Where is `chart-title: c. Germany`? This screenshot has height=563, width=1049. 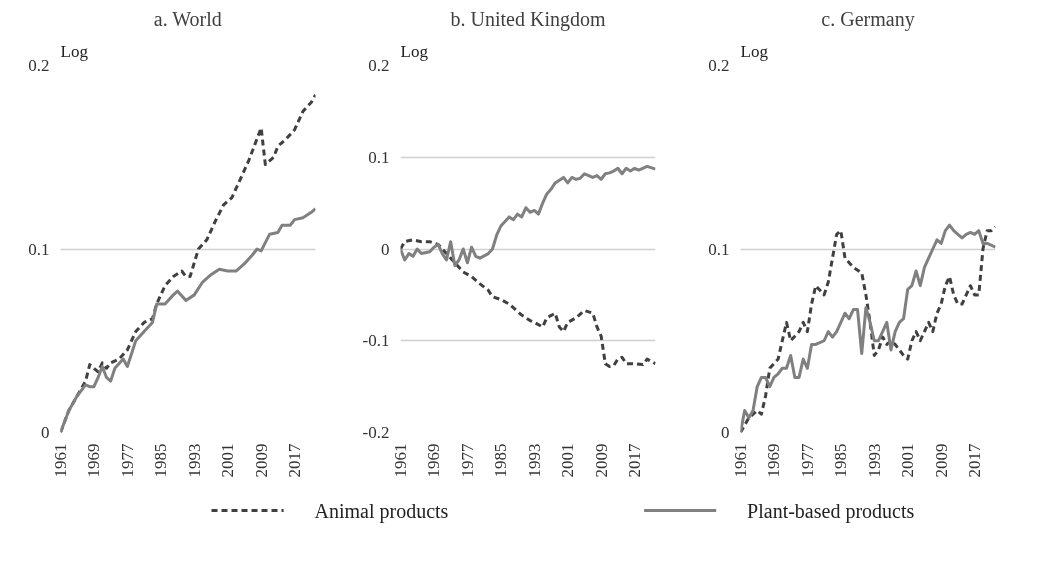
chart-title: c. Germany is located at coordinates (868, 19).